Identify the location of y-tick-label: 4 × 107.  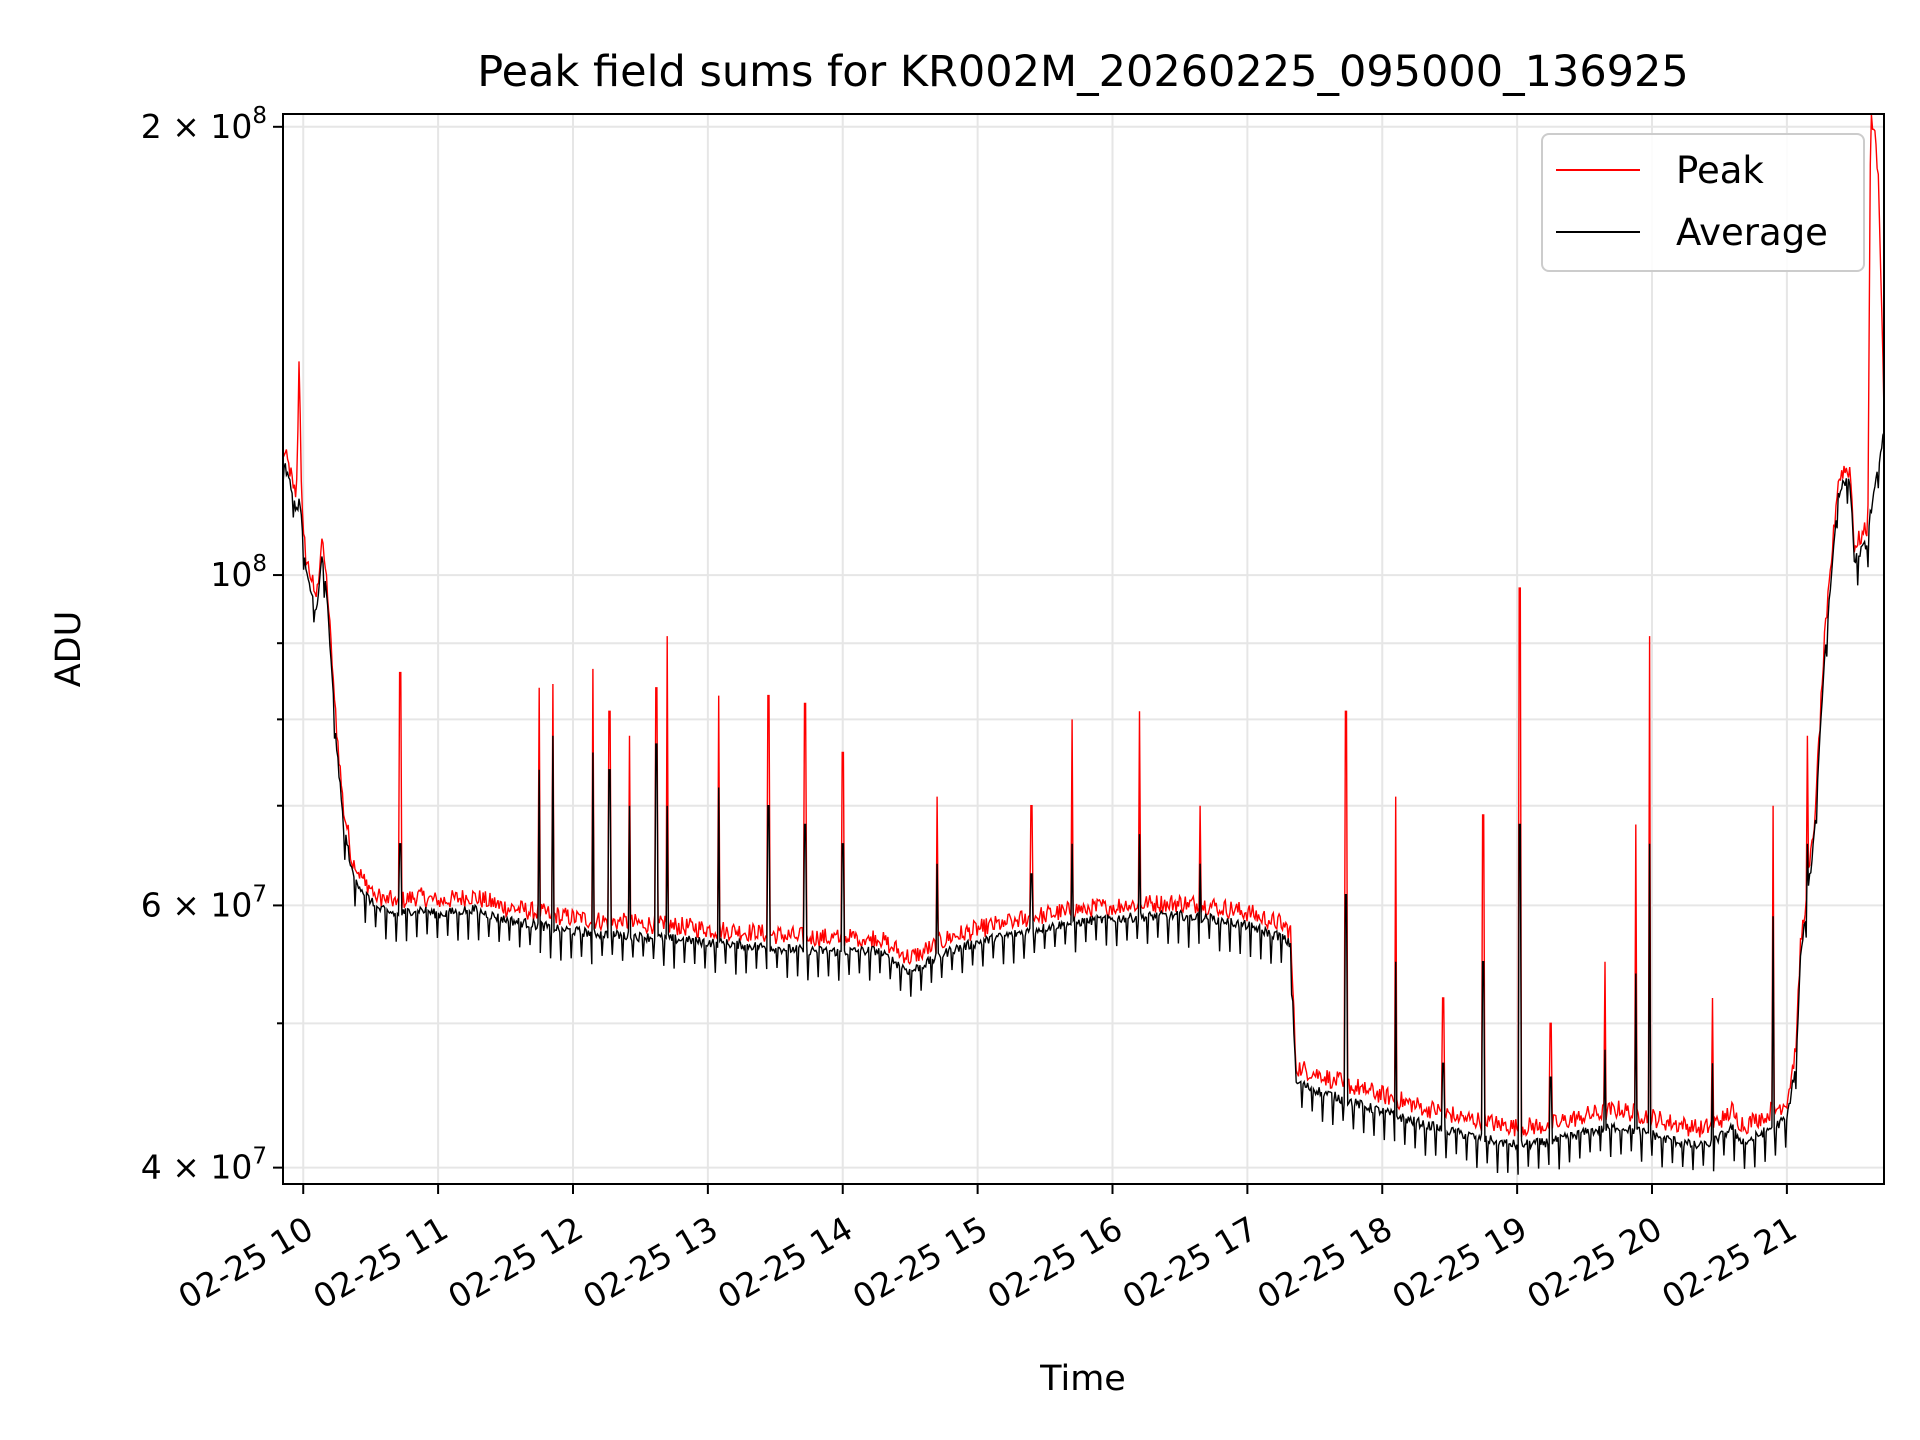
(204, 1165).